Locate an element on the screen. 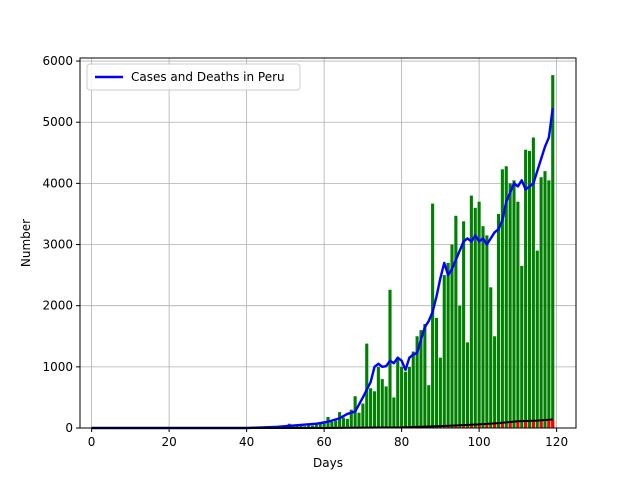  y-tick-label: 6000 is located at coordinates (57, 61).